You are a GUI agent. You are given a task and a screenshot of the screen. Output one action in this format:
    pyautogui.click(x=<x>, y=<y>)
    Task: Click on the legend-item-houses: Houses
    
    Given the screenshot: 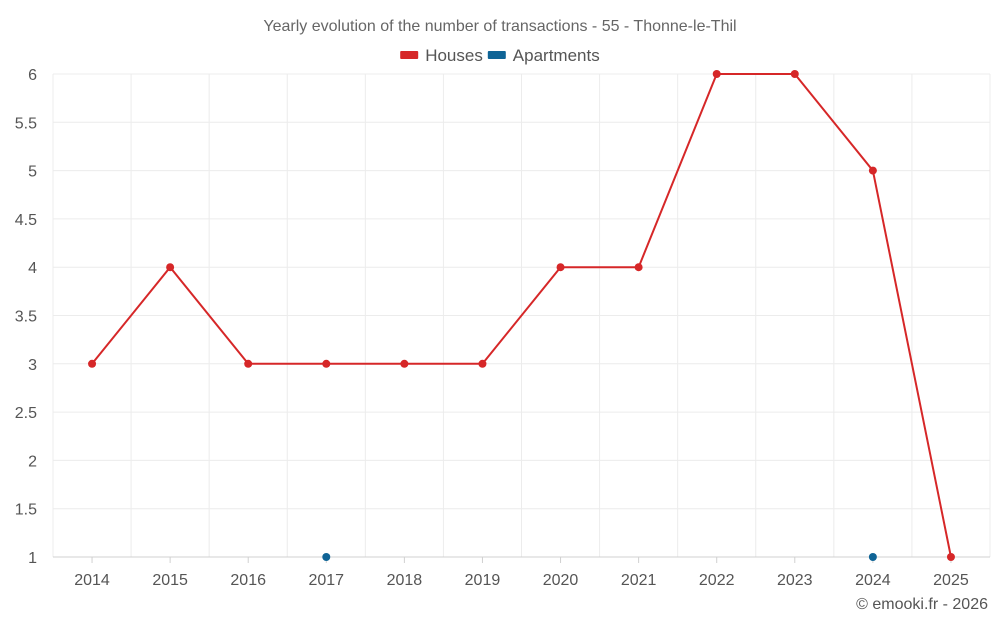 What is the action you would take?
    pyautogui.click(x=441, y=55)
    